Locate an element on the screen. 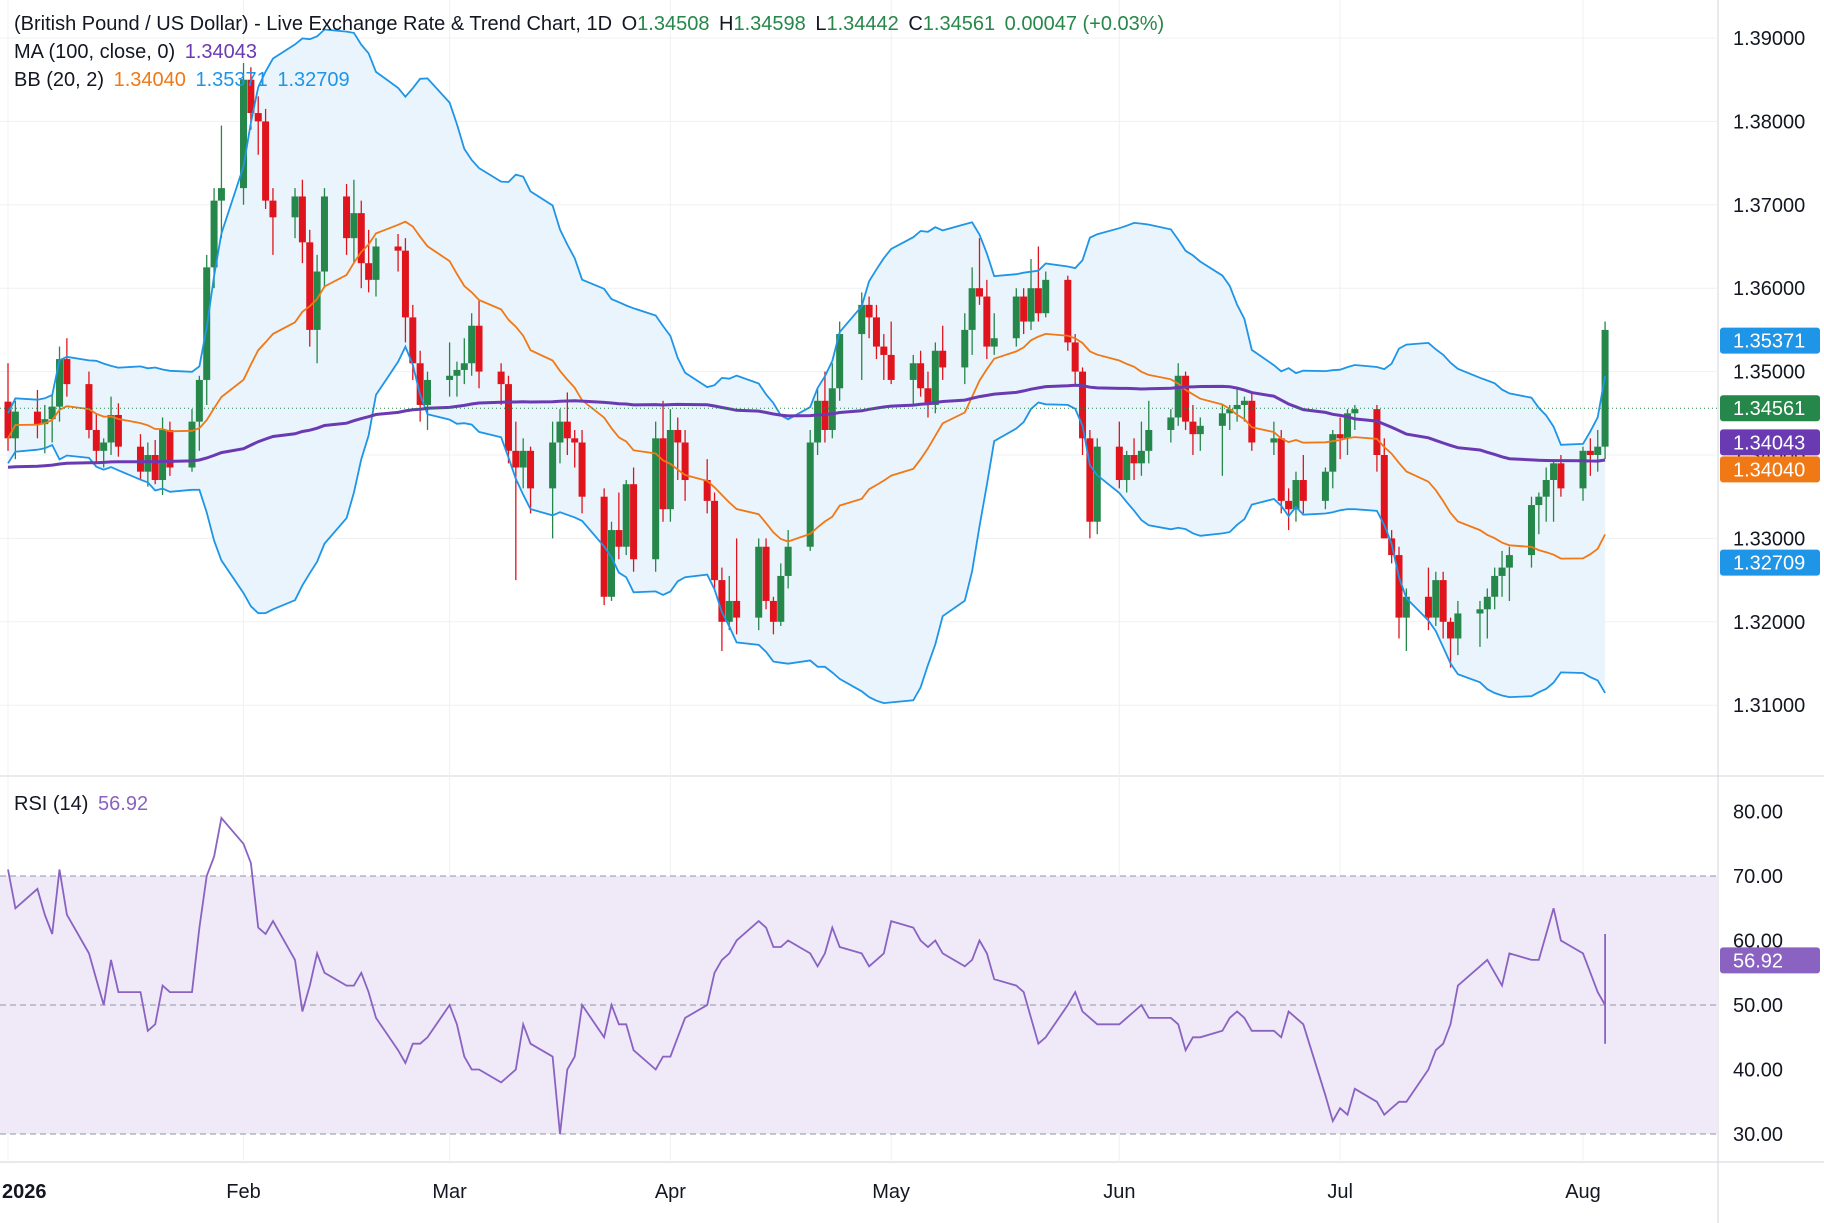  ma100-line is located at coordinates (806, 426).